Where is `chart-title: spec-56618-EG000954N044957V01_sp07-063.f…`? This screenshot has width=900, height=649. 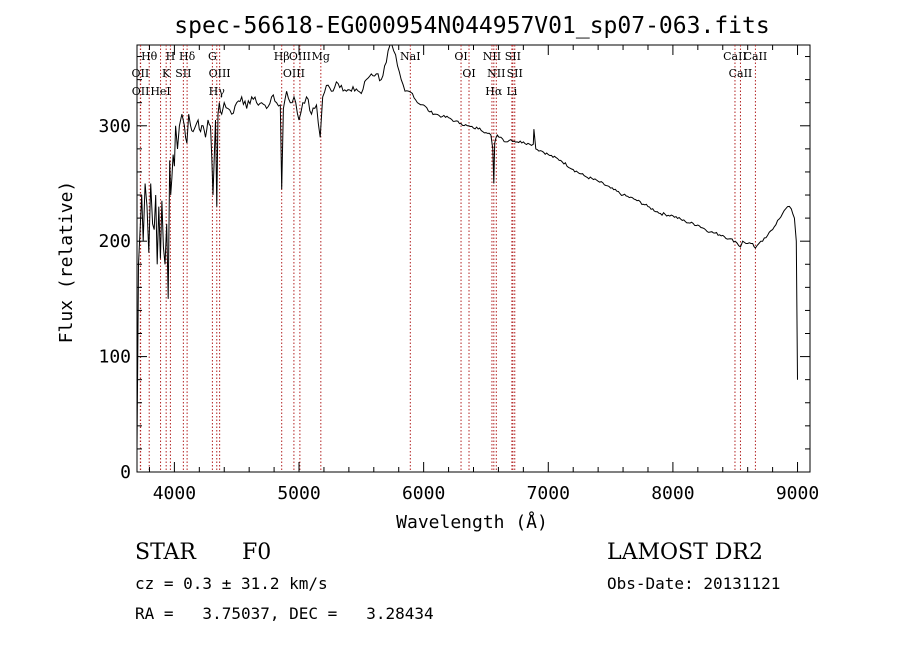
chart-title: spec-56618-EG000954N044957V01_sp07-063.f… is located at coordinates (471, 26).